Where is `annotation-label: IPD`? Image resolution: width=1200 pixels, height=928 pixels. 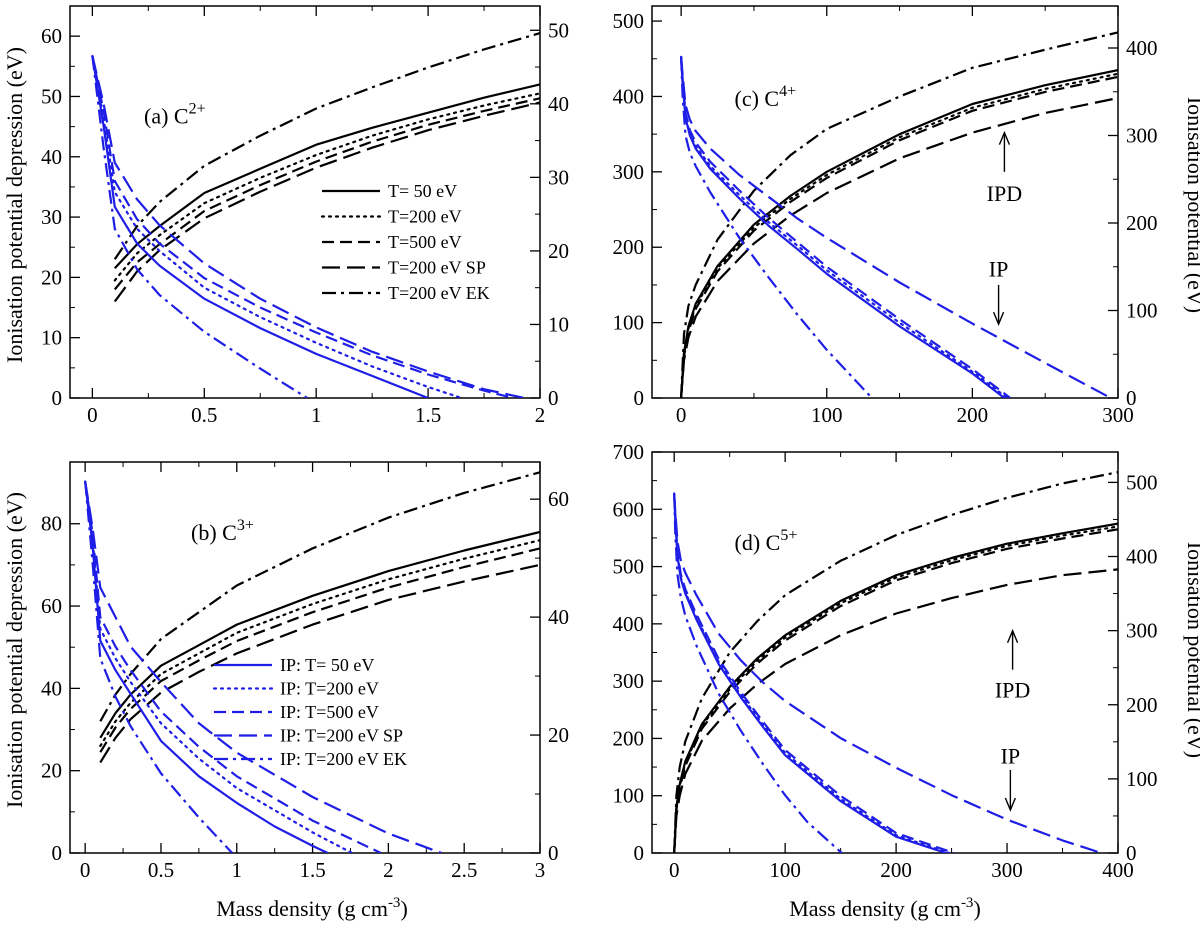 annotation-label: IPD is located at coordinates (1012, 690).